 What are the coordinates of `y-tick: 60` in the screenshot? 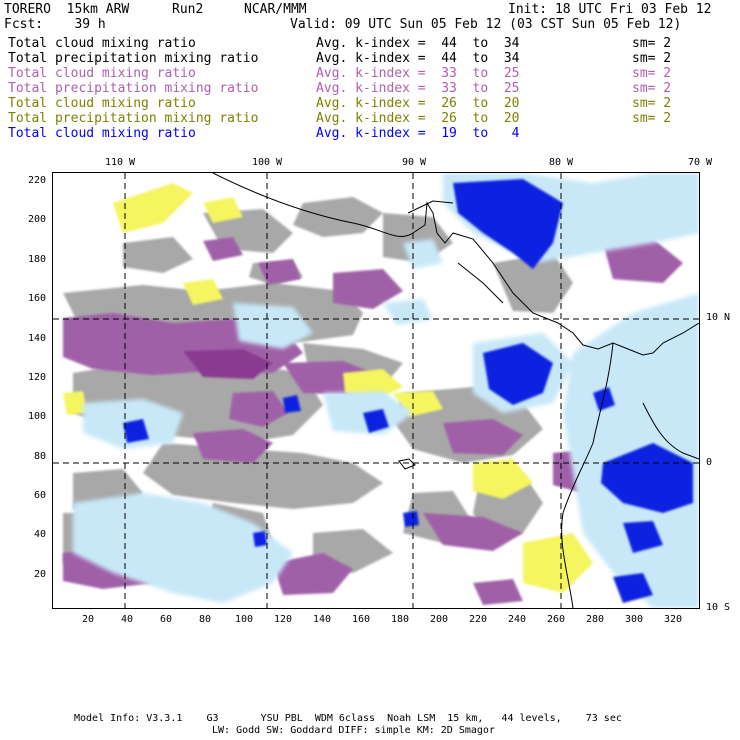 It's located at (39, 495).